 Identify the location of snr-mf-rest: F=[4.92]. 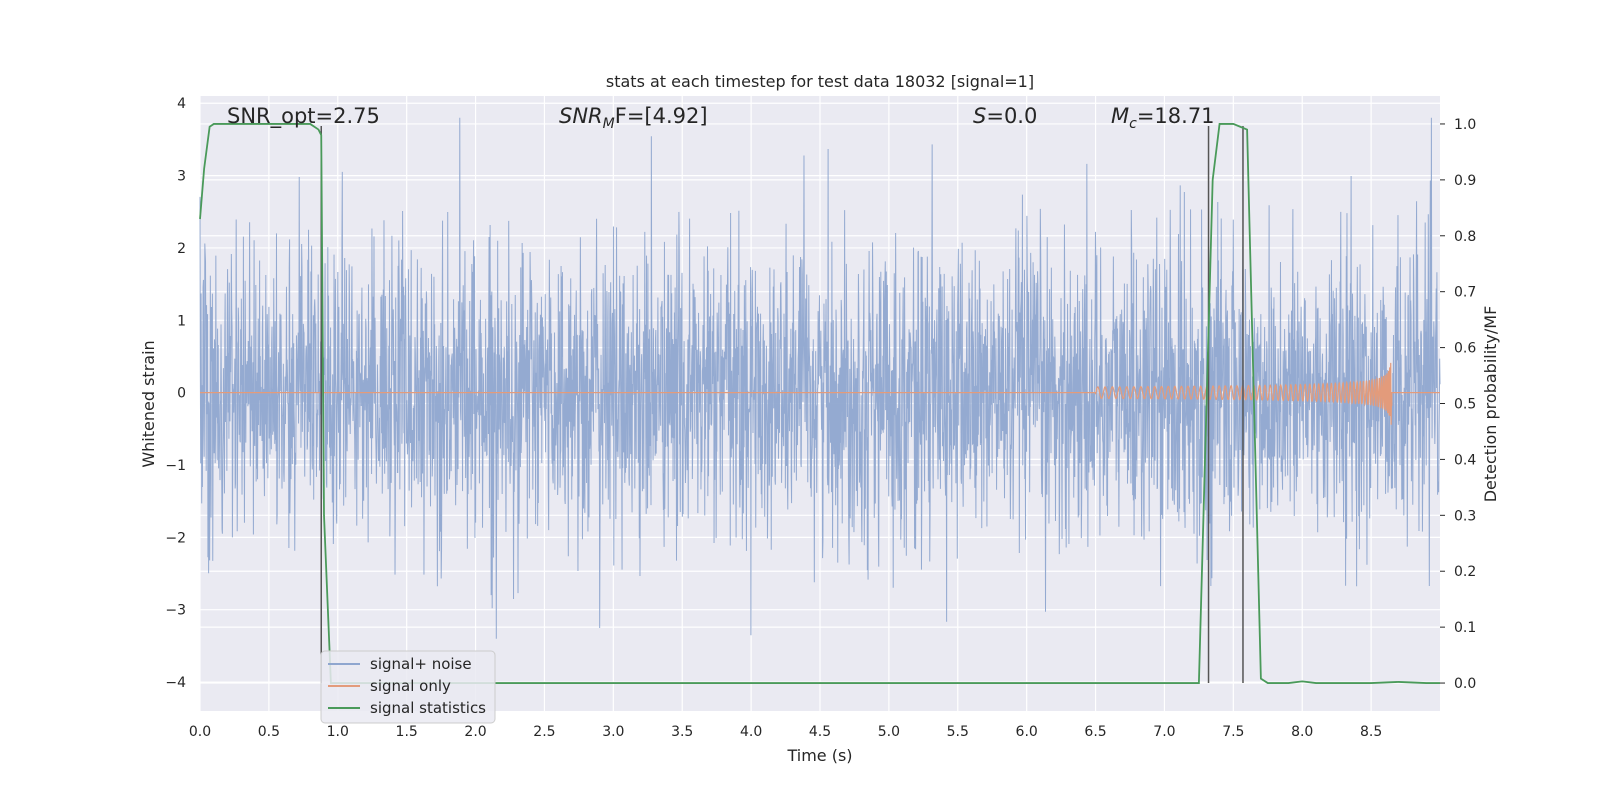
(661, 116).